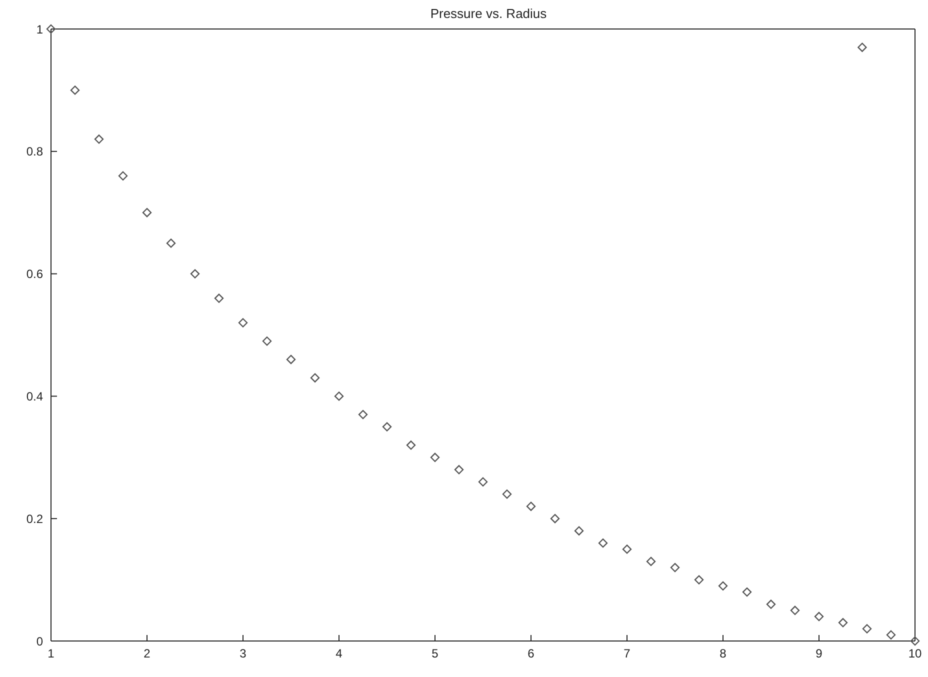  What do you see at coordinates (488, 13) in the screenshot?
I see `chart-title: Pressure vs. Radius` at bounding box center [488, 13].